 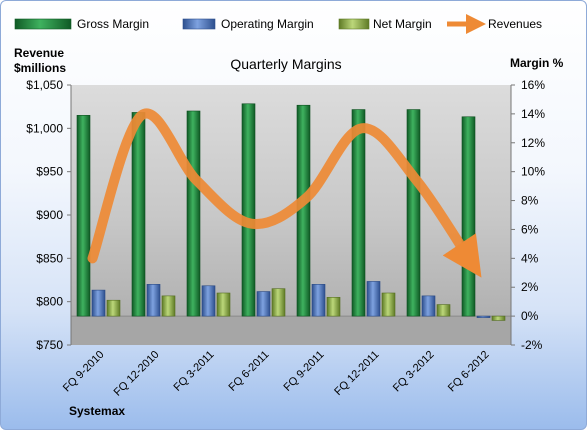 What do you see at coordinates (267, 24) in the screenshot?
I see `legend-label-operating-margin: Operating Margin` at bounding box center [267, 24].